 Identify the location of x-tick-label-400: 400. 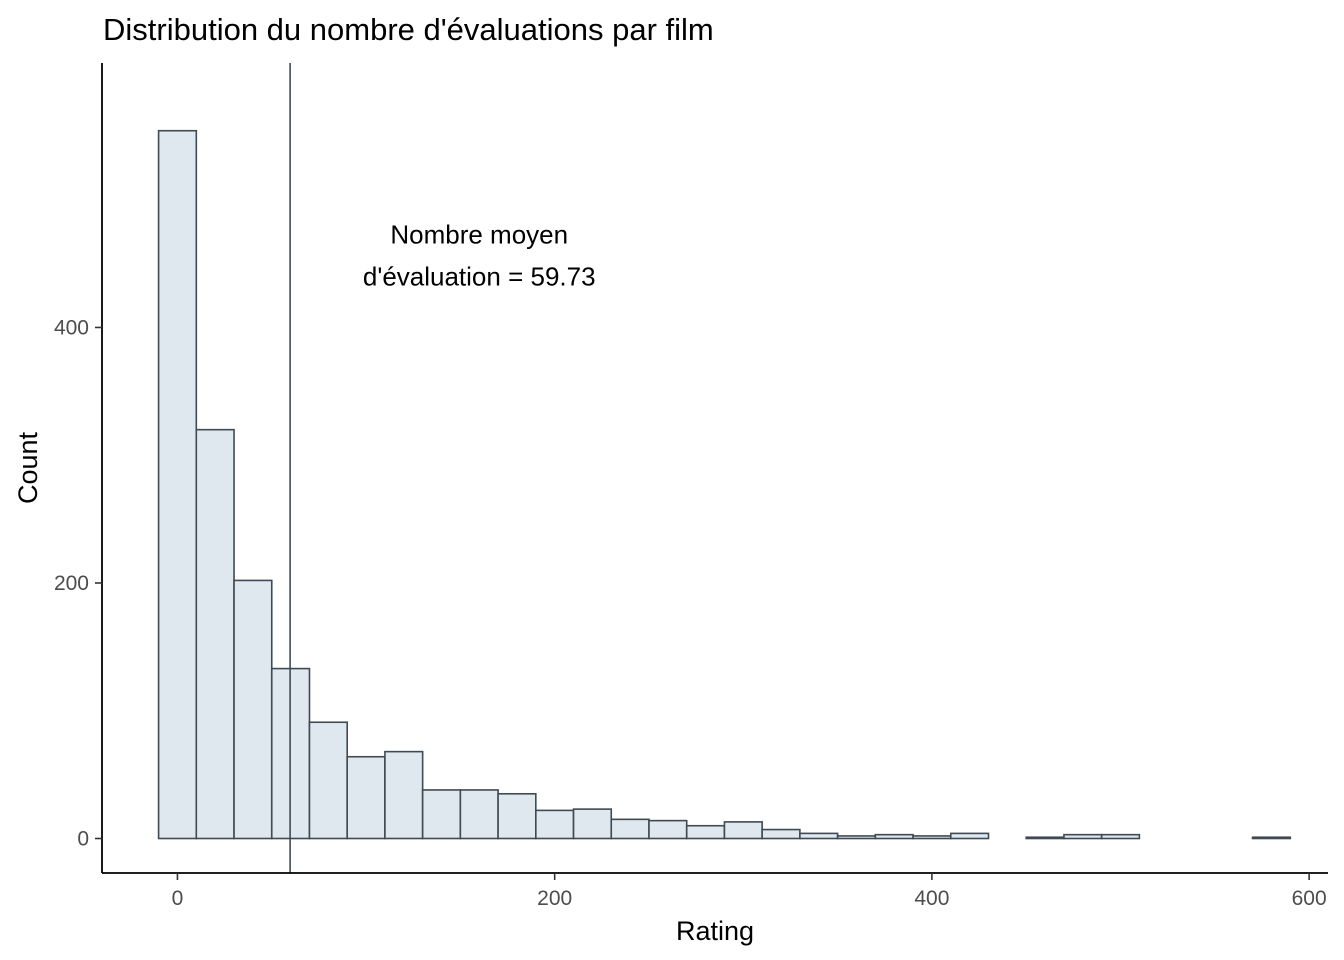
(931, 898).